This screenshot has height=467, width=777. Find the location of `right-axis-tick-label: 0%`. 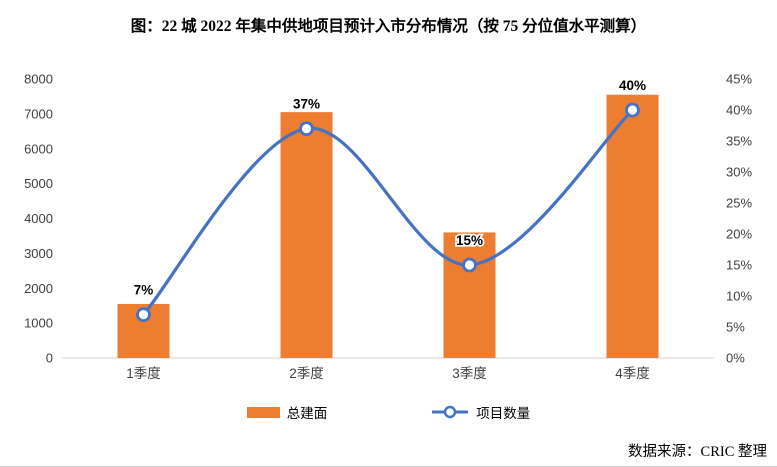

right-axis-tick-label: 0% is located at coordinates (735, 358).